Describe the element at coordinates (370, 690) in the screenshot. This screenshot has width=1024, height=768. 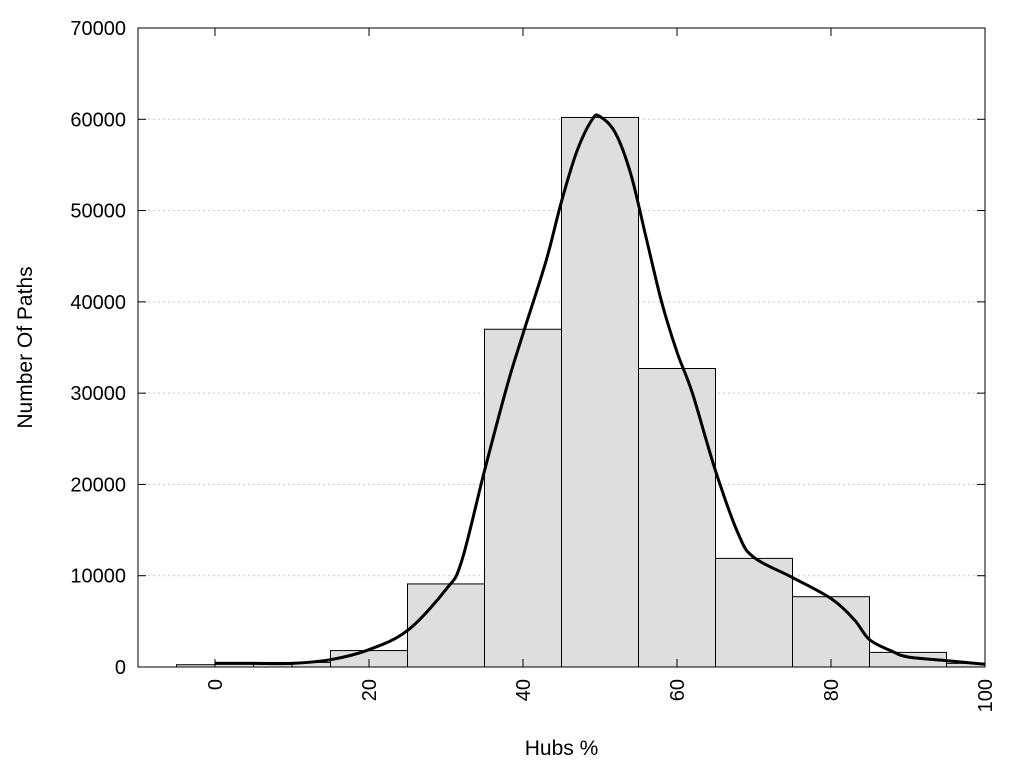
I see `x-tick-label: 20` at that location.